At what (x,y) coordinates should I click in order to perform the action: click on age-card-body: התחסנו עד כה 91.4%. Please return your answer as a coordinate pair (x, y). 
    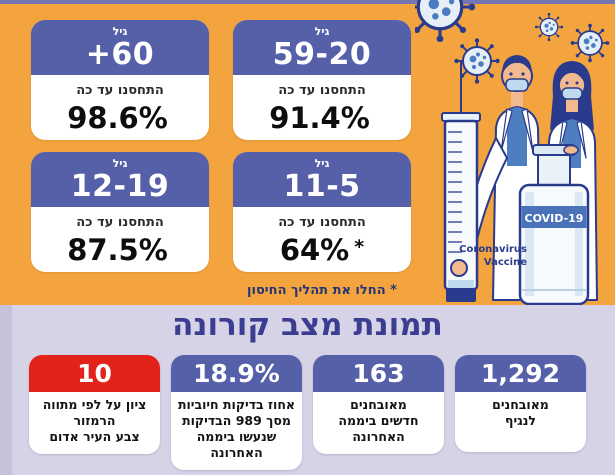
    Looking at the image, I should click on (322, 105).